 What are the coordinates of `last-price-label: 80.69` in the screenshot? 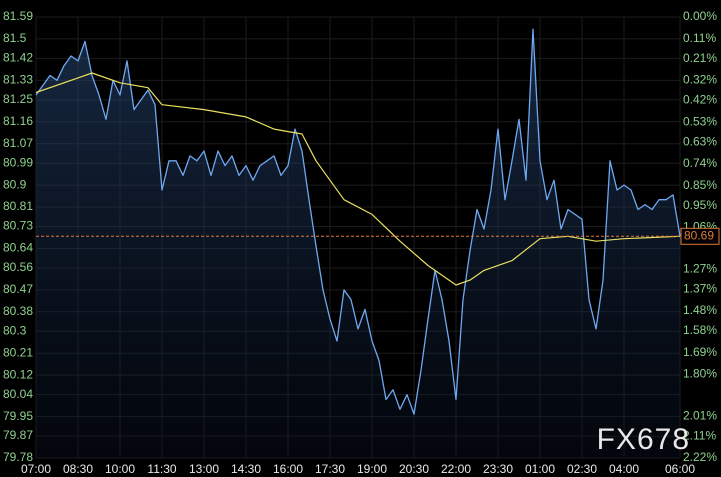 It's located at (699, 235).